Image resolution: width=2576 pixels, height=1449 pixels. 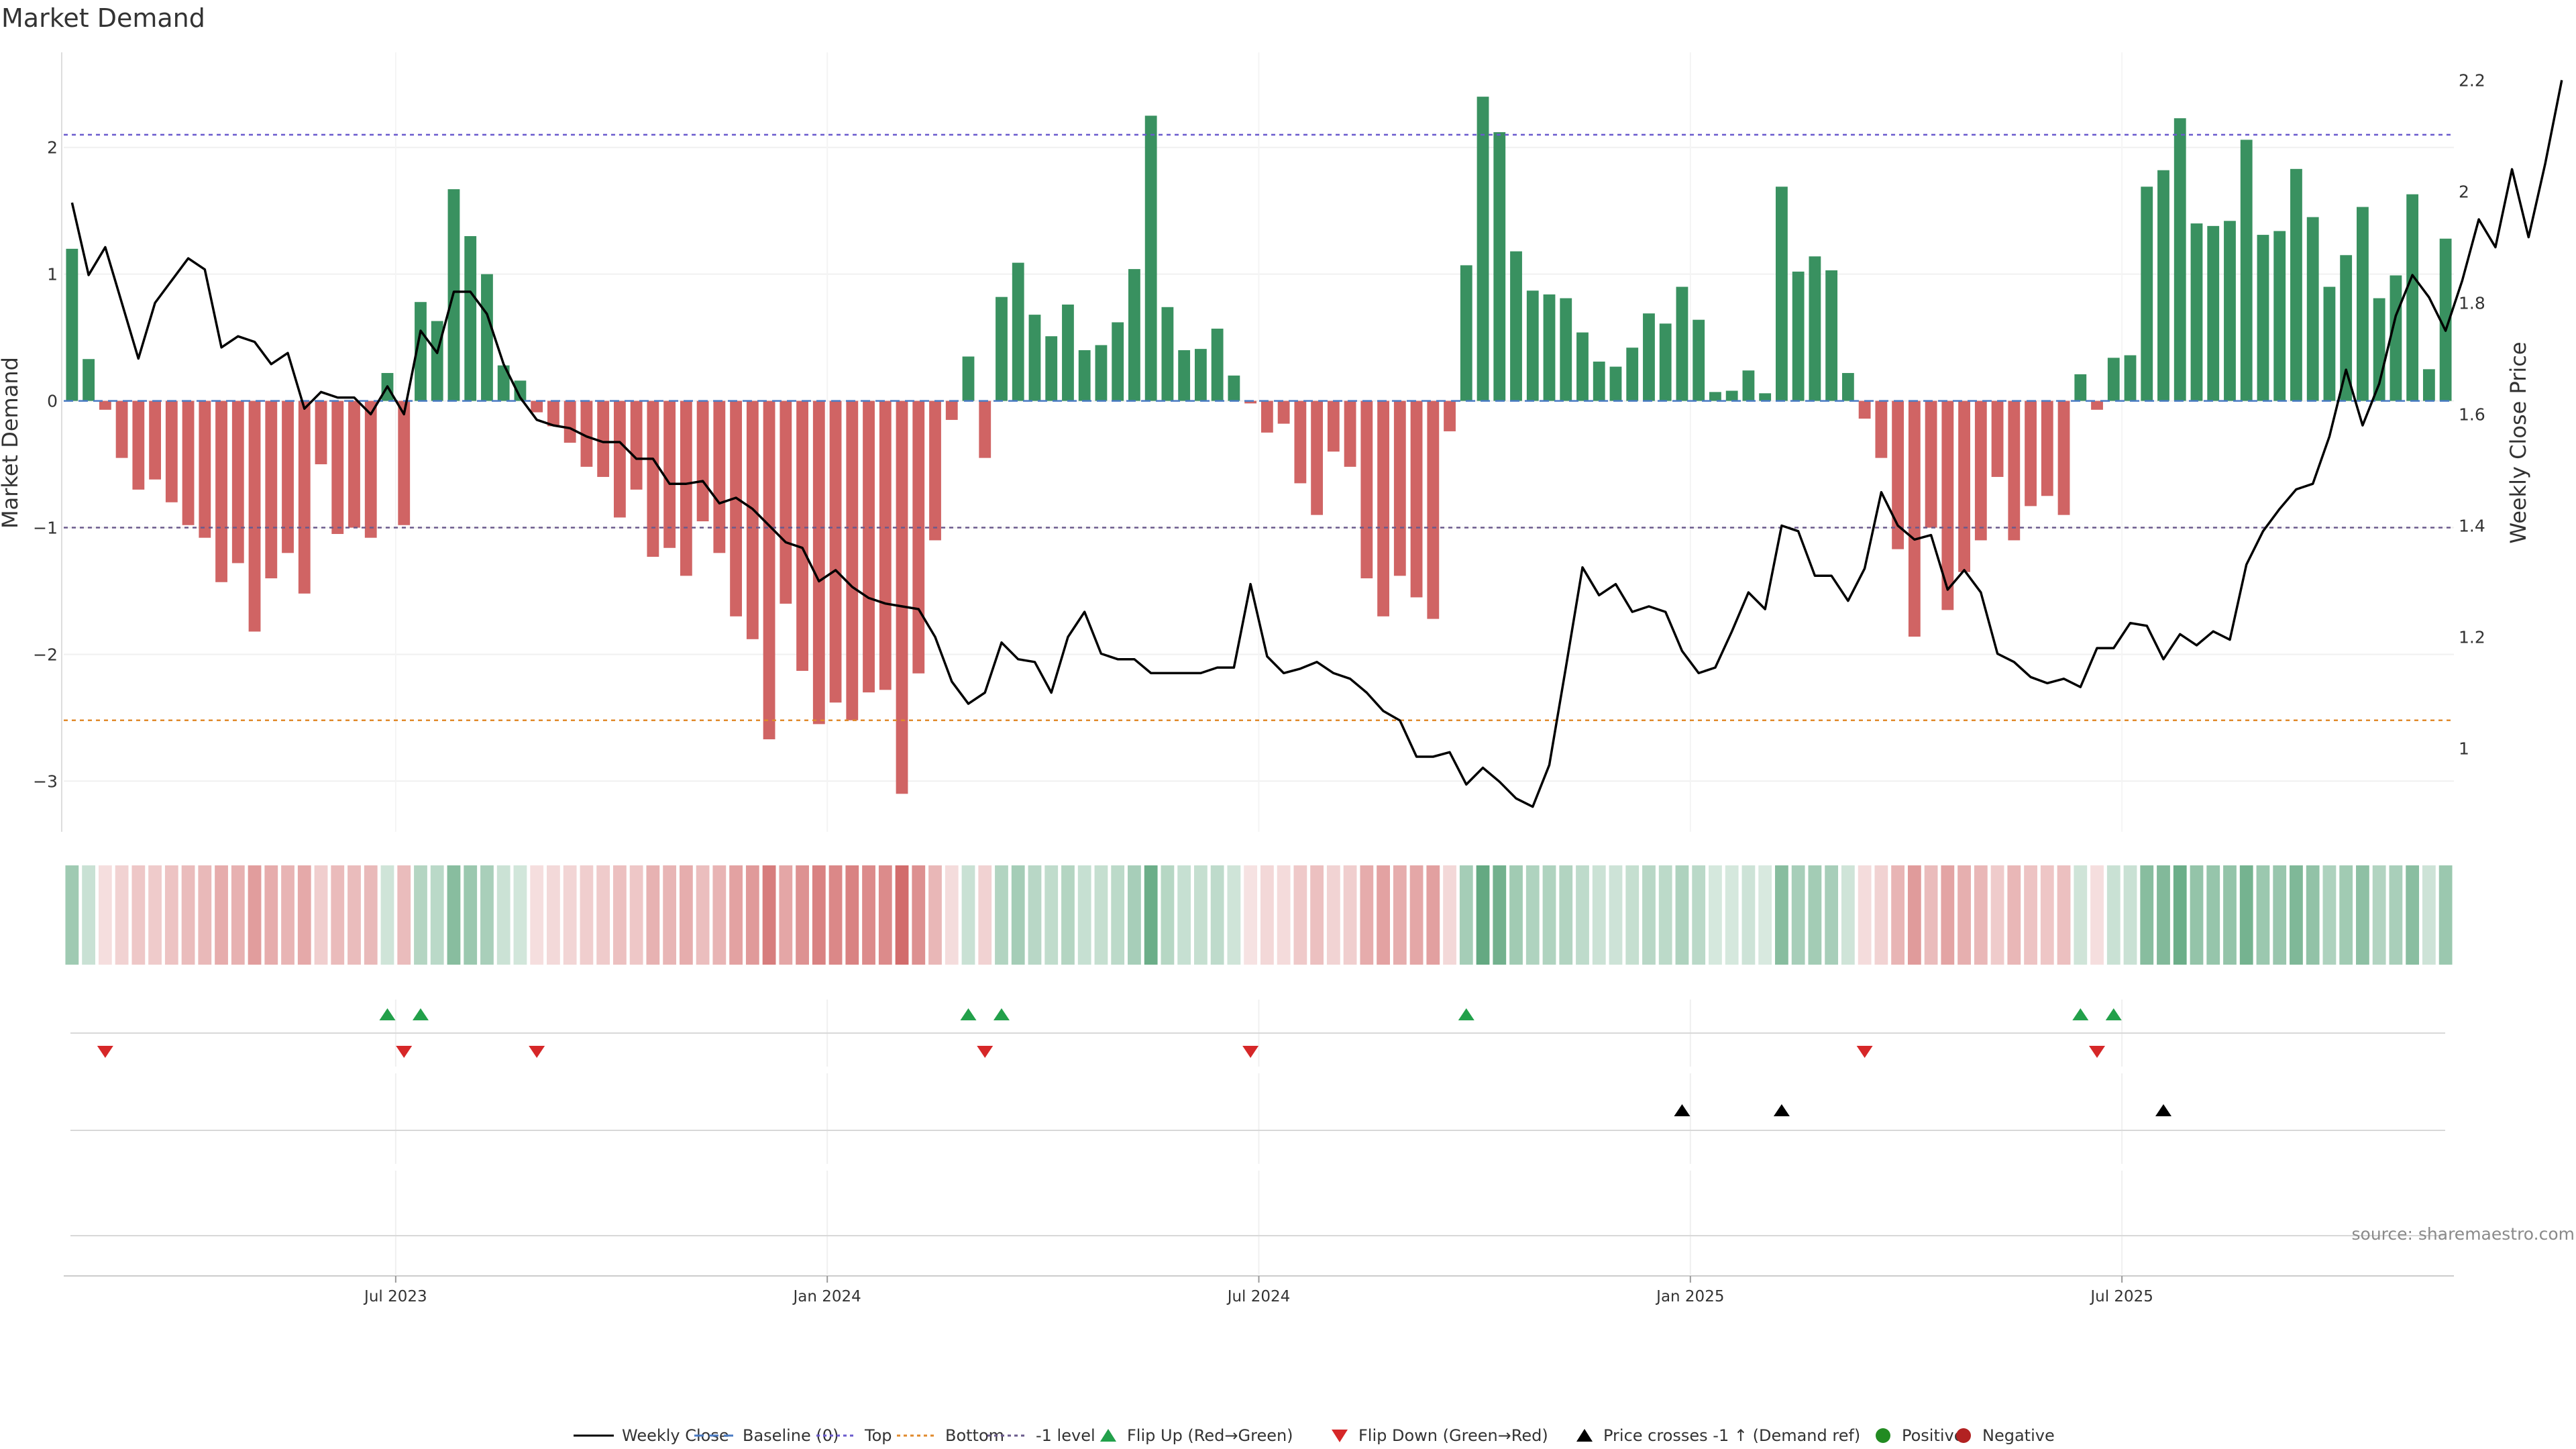 I want to click on legend-item: Flip Up (Red→Green), so click(x=1196, y=1435).